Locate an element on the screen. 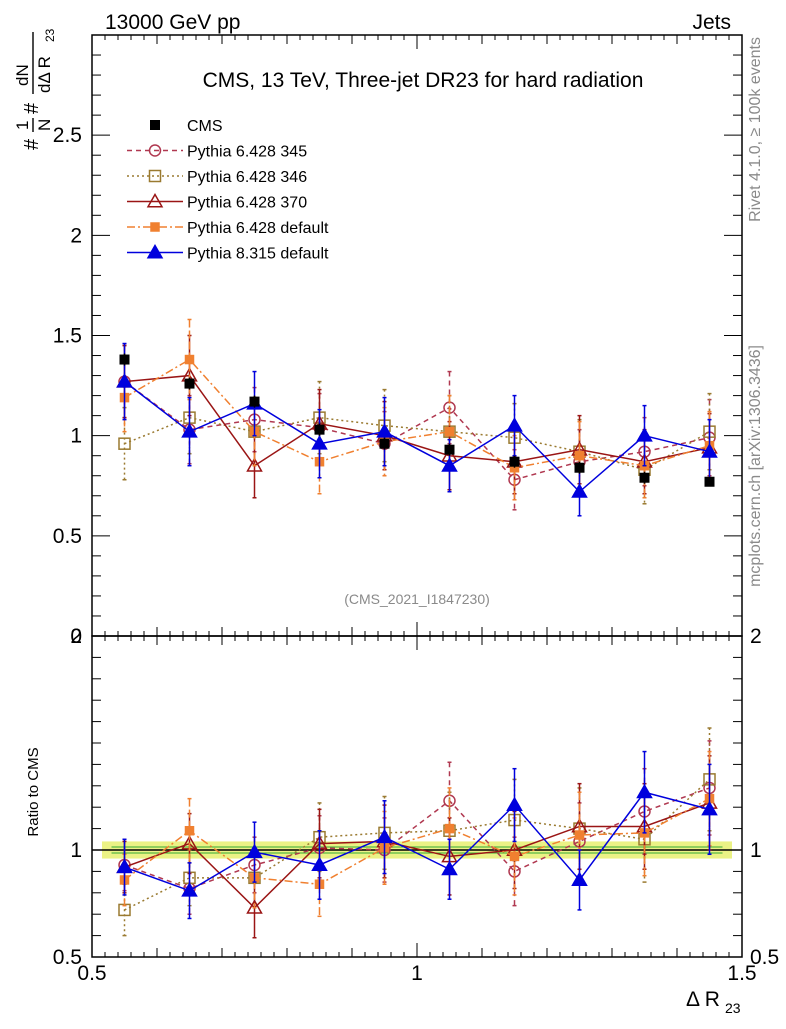 Image resolution: width=786 pixels, height=1029 pixels. x-axis-label: Δ R 23 is located at coordinates (713, 1002).